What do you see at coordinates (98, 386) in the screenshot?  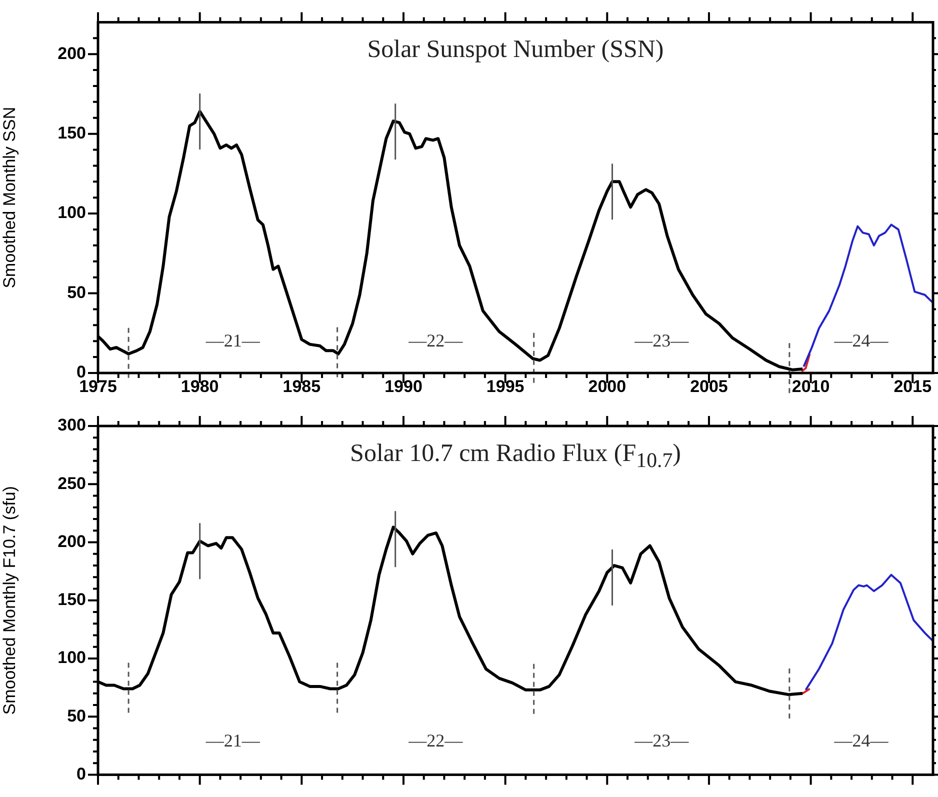 I see `x-tick-label: 1975` at bounding box center [98, 386].